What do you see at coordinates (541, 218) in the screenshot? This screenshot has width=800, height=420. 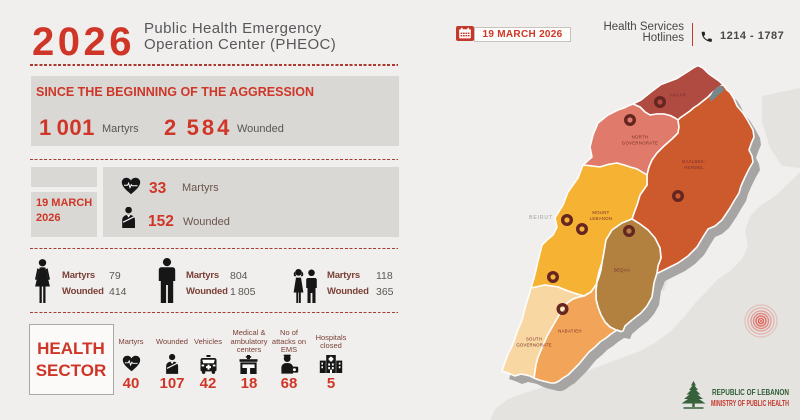 I see `svg-text: BEIRUT` at bounding box center [541, 218].